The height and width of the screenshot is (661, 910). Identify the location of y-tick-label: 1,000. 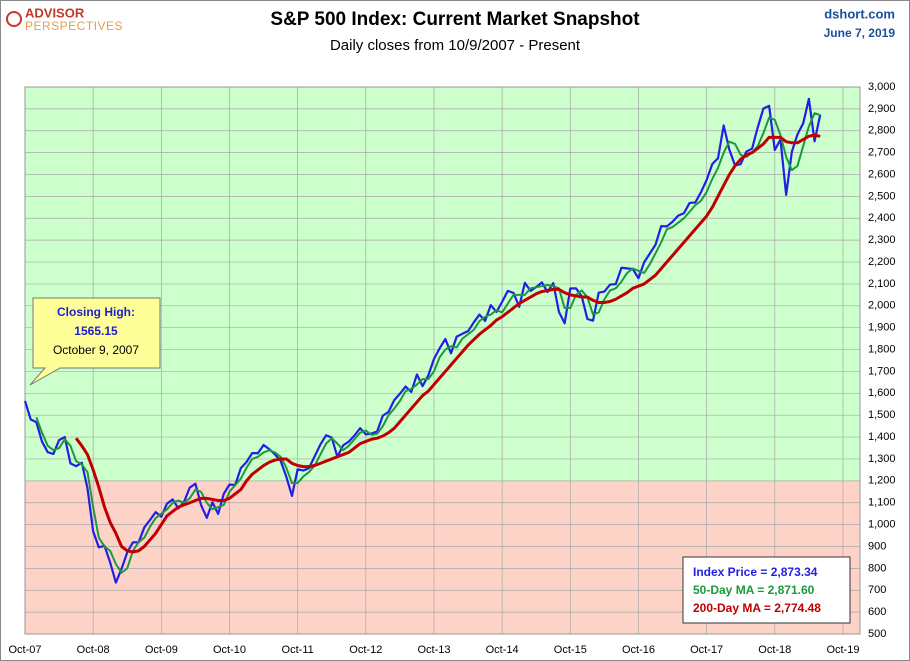
(882, 525).